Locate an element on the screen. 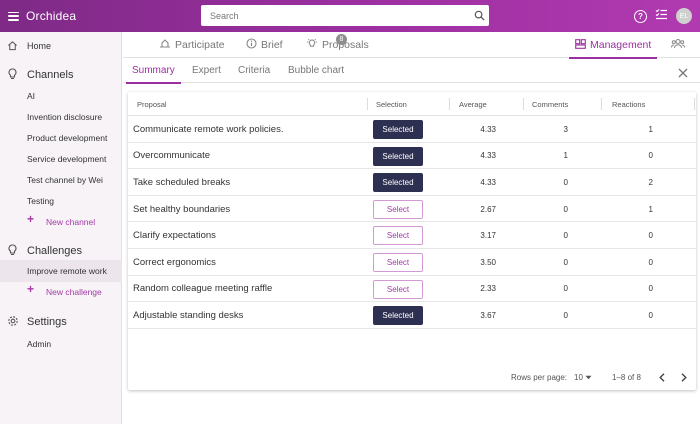 This screenshot has width=700, height=424. tab-participate: Participate is located at coordinates (192, 45).